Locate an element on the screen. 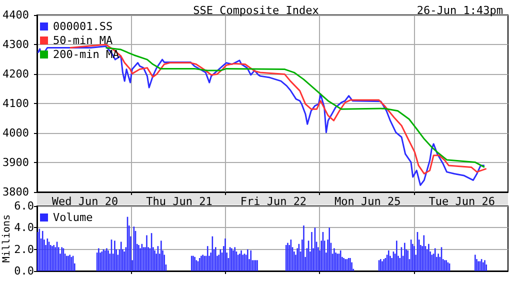 The width and height of the screenshot is (512, 288). x-tick-label: Mon Jun 25 is located at coordinates (367, 201).